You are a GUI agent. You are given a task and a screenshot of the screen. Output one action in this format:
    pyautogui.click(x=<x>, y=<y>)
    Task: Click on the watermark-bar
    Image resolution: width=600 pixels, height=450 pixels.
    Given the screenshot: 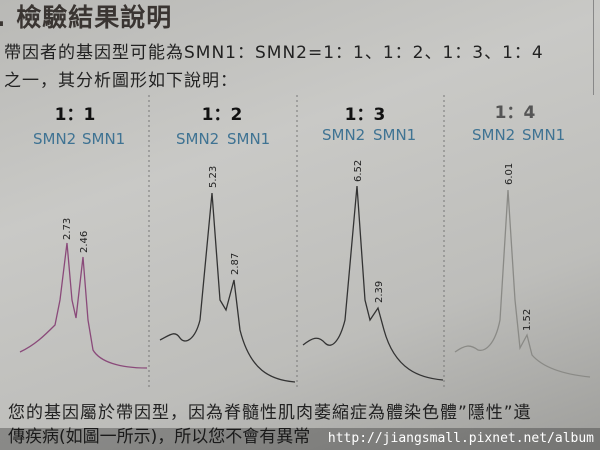 What is the action you would take?
    pyautogui.click(x=300, y=439)
    